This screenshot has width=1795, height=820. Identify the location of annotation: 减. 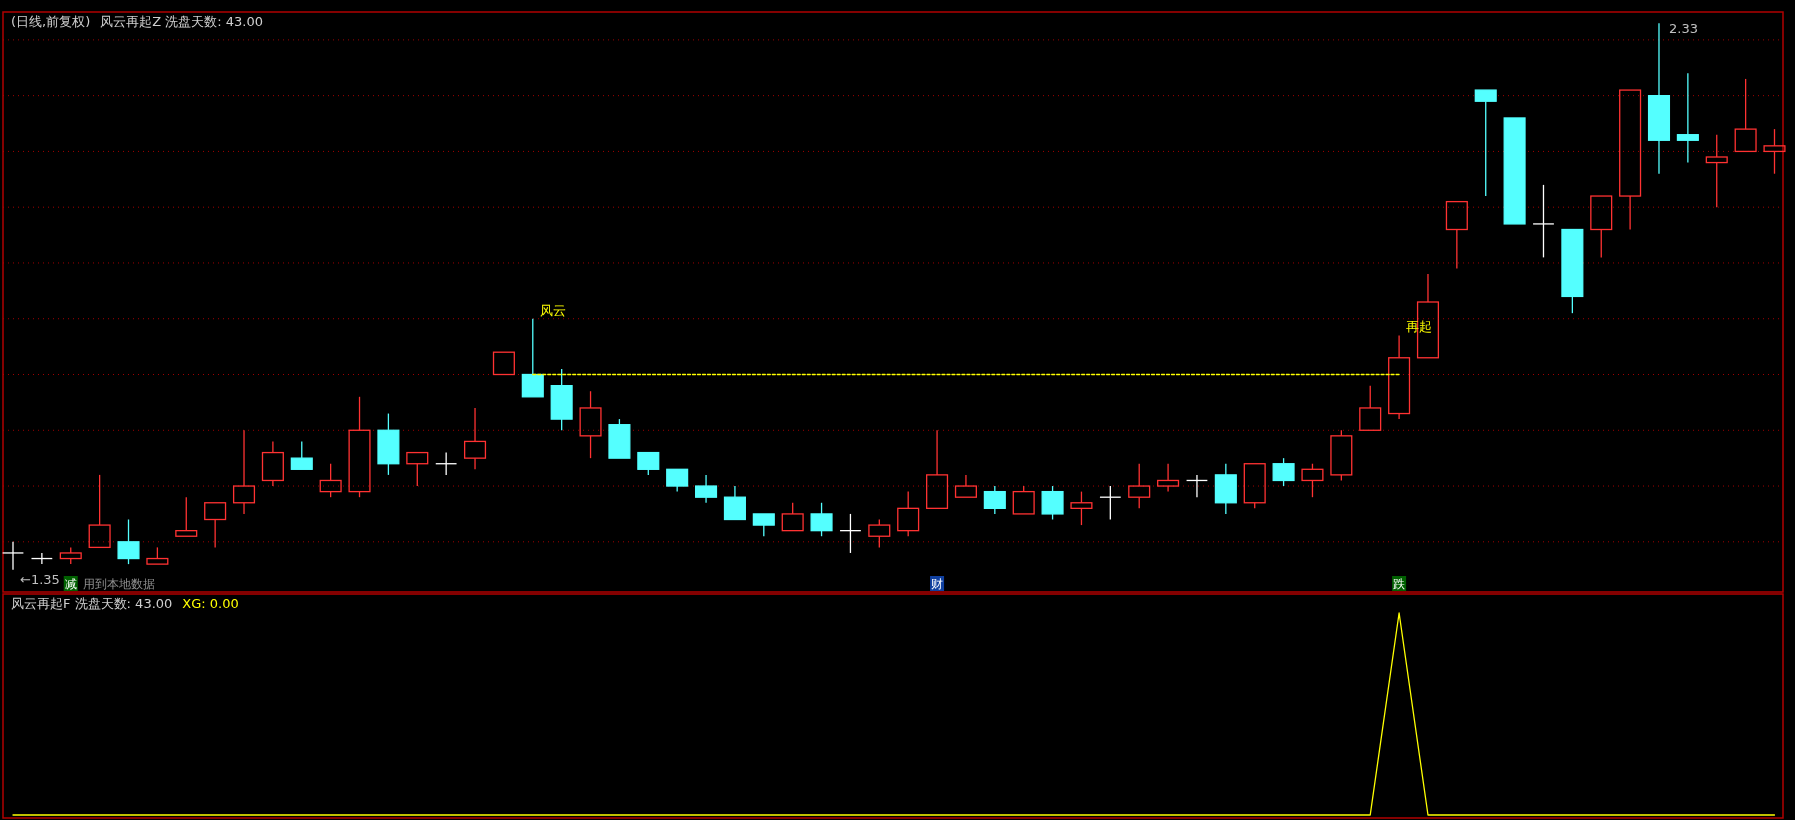
(70, 584).